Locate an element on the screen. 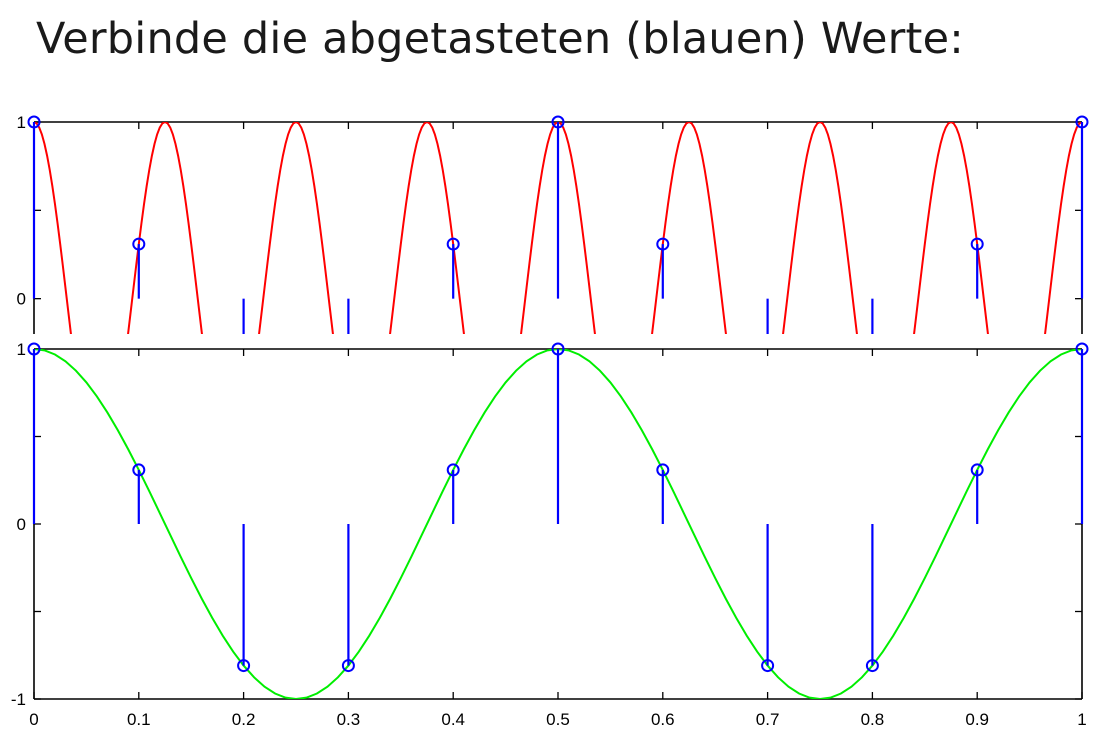  x-tick-label: 0.2 is located at coordinates (244, 719).